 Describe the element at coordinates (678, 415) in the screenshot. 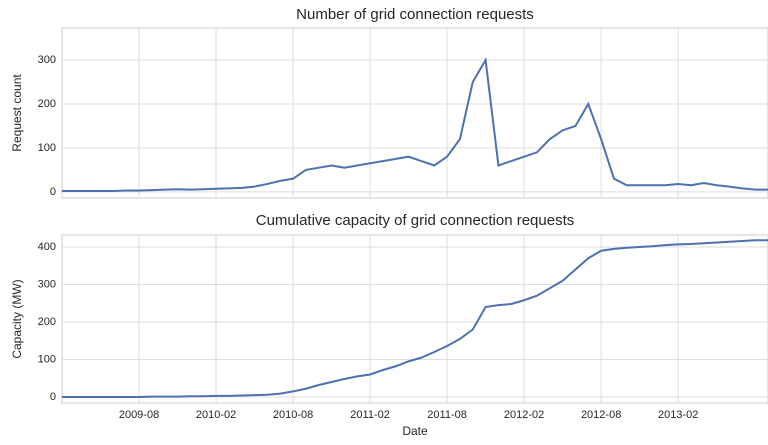

I see `x-tick-label: 2013-02` at that location.